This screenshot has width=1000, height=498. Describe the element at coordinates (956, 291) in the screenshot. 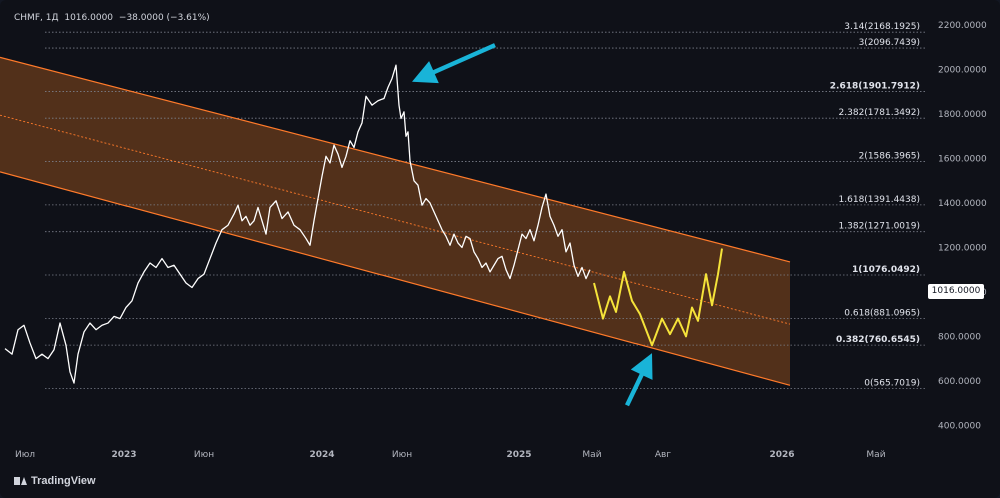

I see `current-price-tag: 1016.0000` at that location.